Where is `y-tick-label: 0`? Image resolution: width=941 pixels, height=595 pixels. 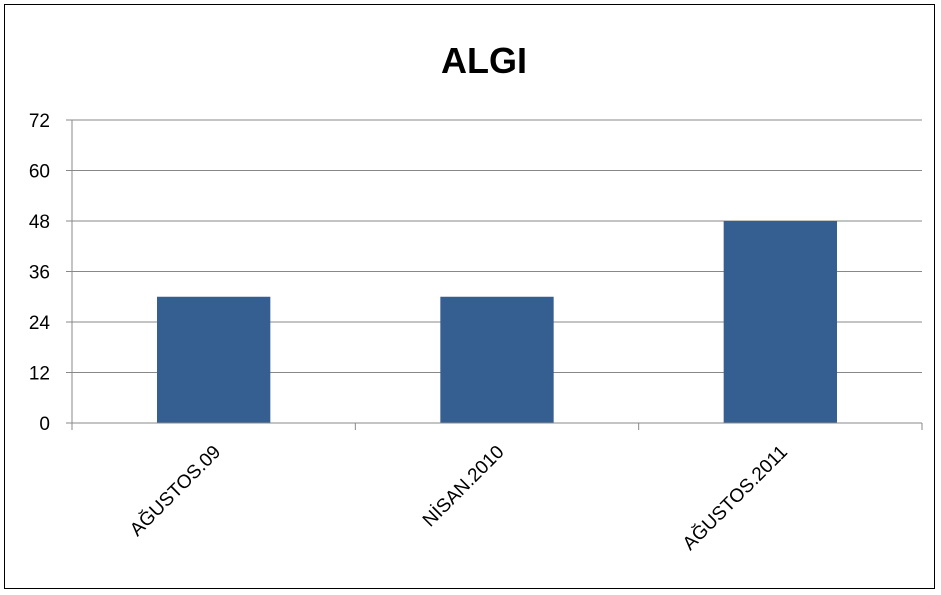
y-tick-label: 0 is located at coordinates (44, 424).